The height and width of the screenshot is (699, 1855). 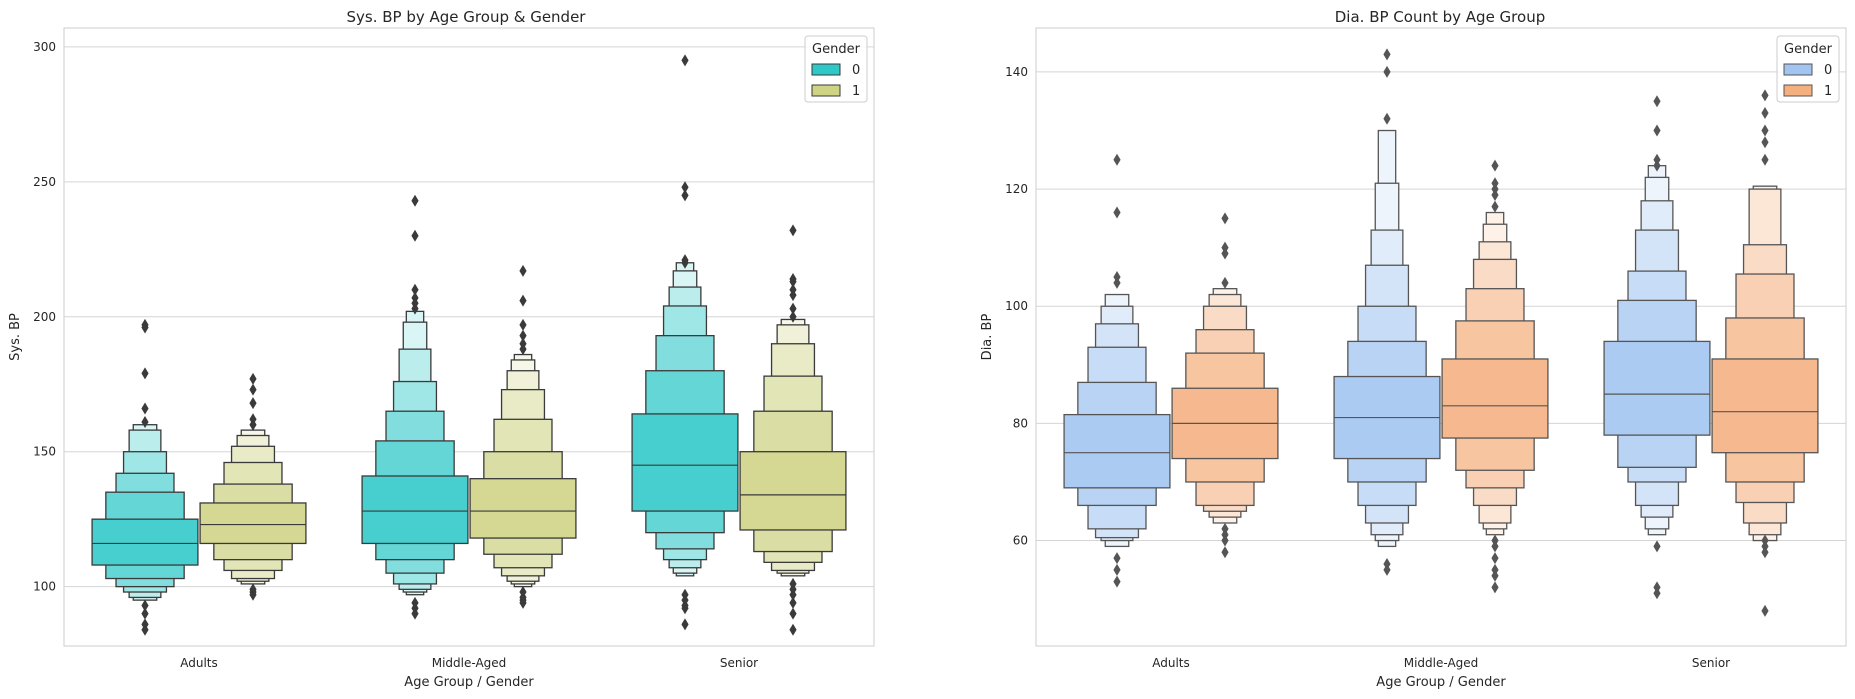 I want to click on chart-2-legend: Gender 0 1, so click(x=1808, y=69).